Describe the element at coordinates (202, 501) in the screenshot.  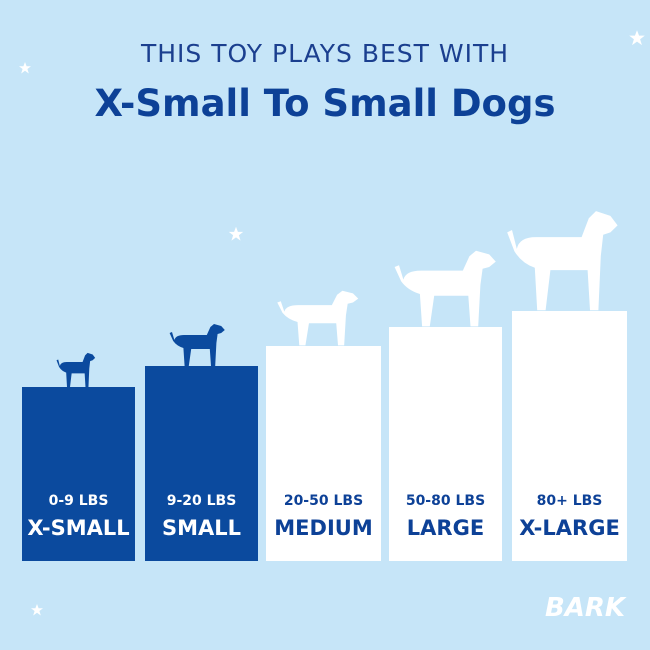
I see `weight-label: 9-20 LBS` at that location.